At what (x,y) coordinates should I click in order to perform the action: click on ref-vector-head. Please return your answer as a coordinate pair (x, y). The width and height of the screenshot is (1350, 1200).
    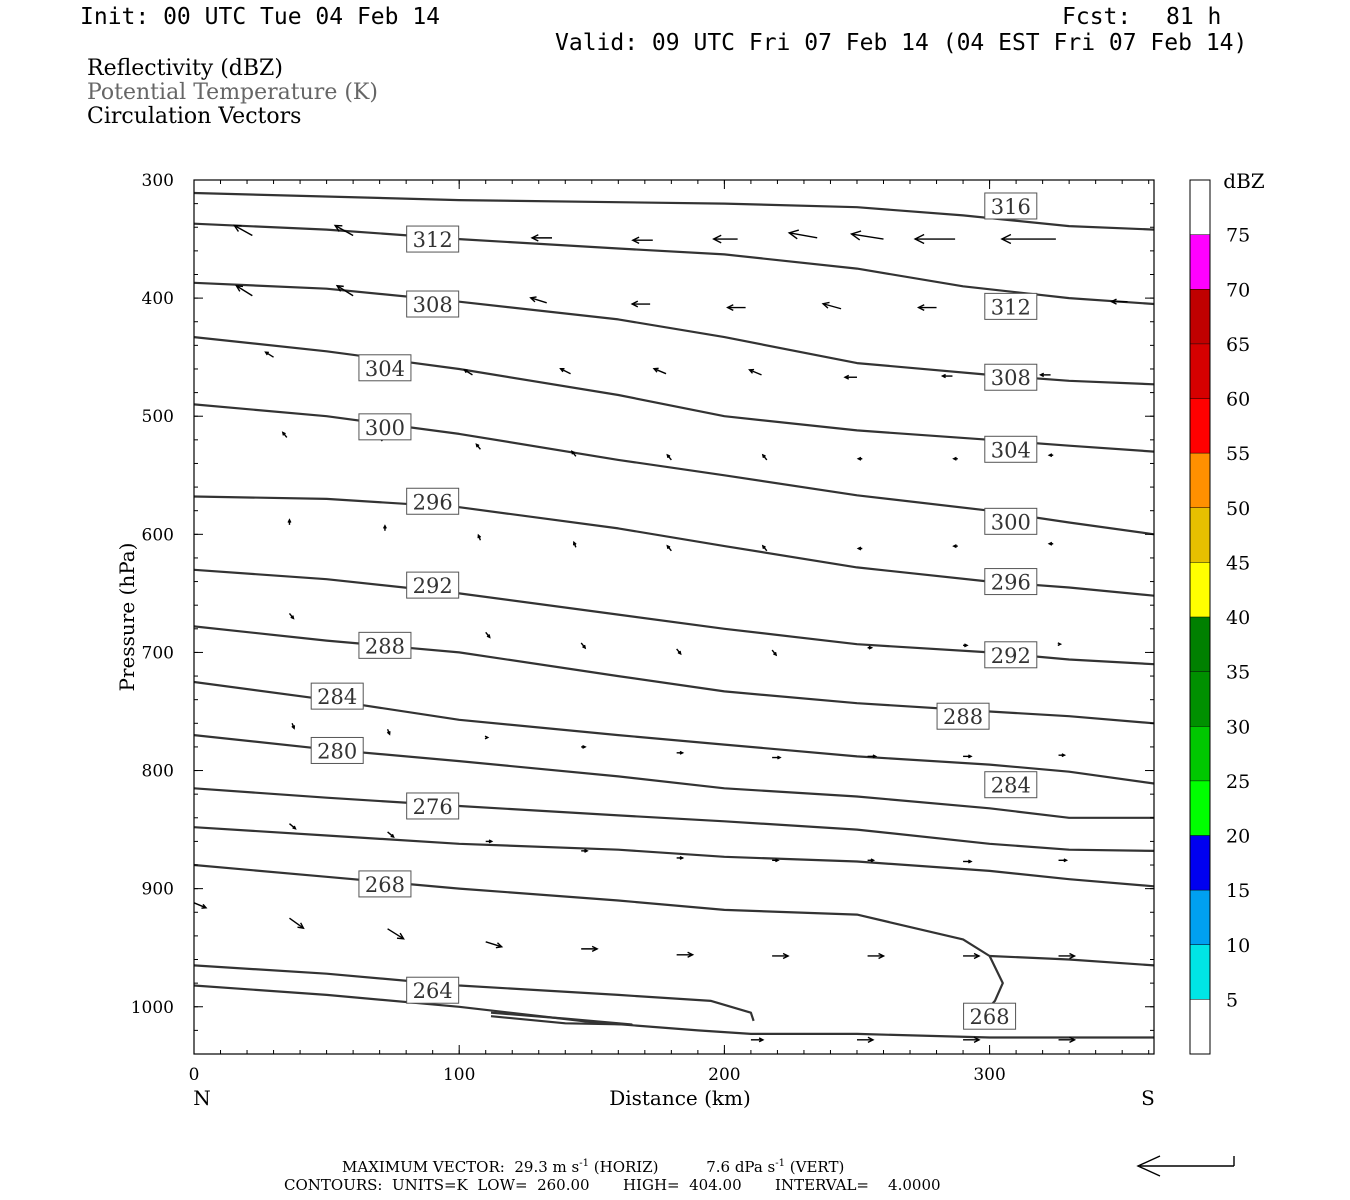
    Looking at the image, I should click on (1148, 1166).